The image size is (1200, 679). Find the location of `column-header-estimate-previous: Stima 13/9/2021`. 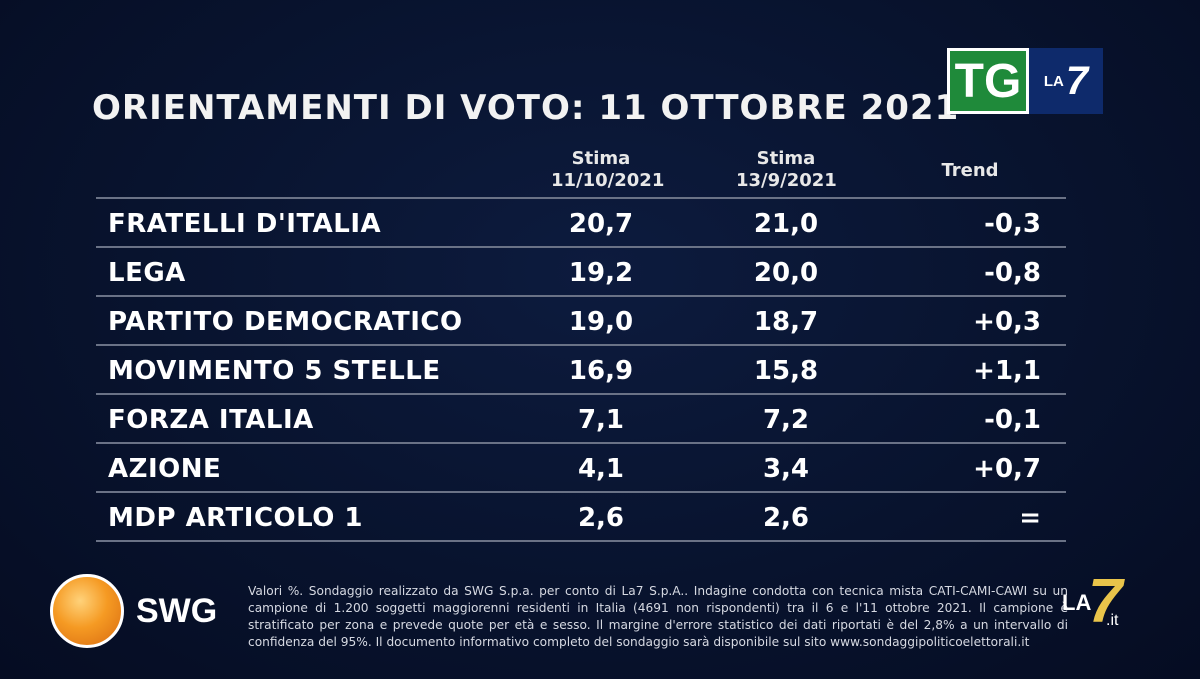

column-header-estimate-previous: Stima 13/9/2021 is located at coordinates (786, 170).